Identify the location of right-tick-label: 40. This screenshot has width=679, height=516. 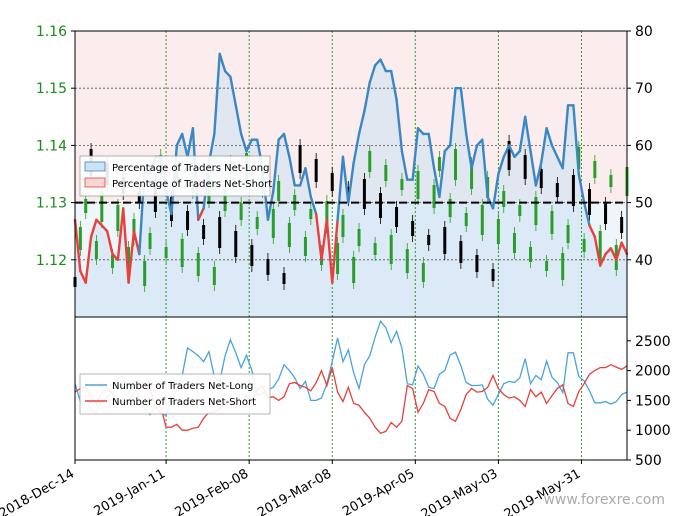
(644, 261).